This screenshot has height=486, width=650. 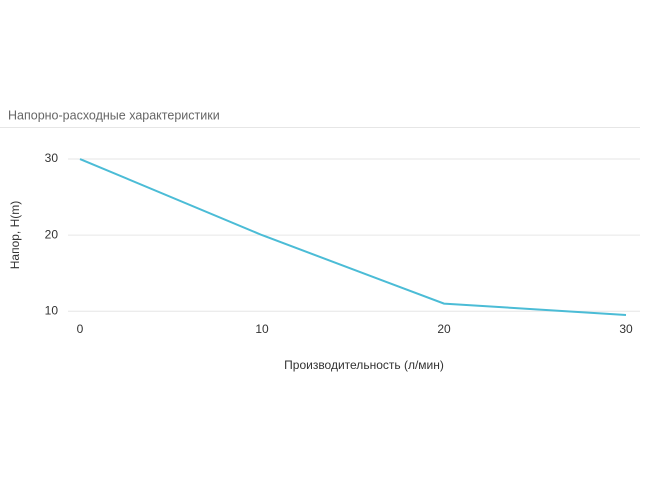 What do you see at coordinates (52, 158) in the screenshot?
I see `y-tick-label: 30` at bounding box center [52, 158].